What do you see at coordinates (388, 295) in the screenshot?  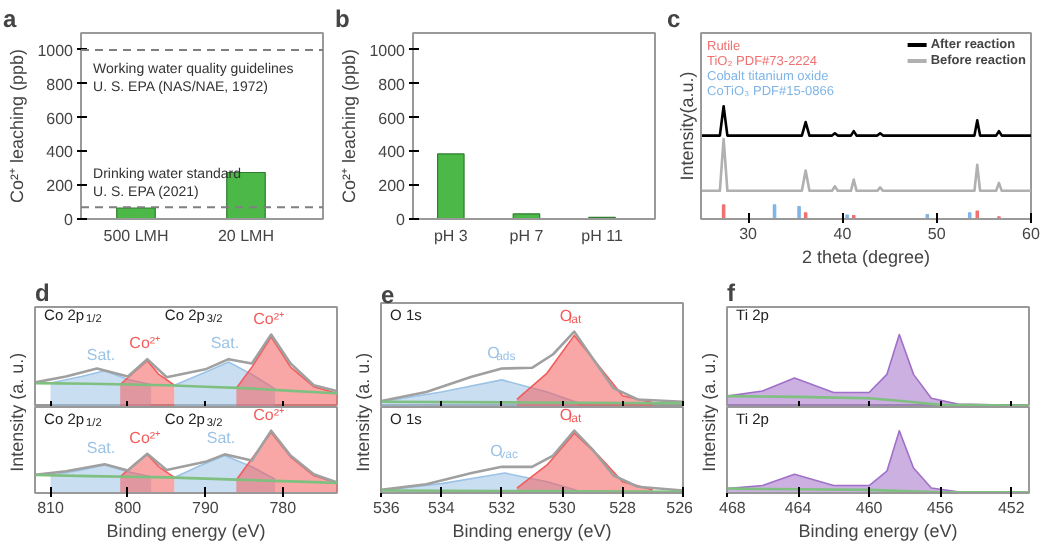 I see `chart-title: e` at bounding box center [388, 295].